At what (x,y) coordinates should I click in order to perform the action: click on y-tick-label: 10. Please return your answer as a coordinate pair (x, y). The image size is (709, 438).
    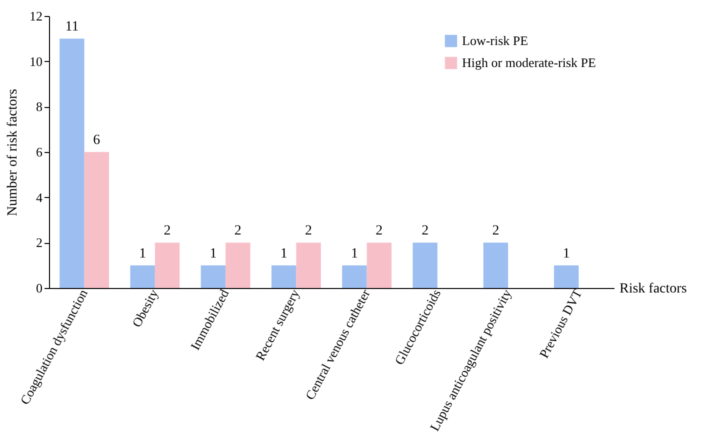
    Looking at the image, I should click on (36, 61).